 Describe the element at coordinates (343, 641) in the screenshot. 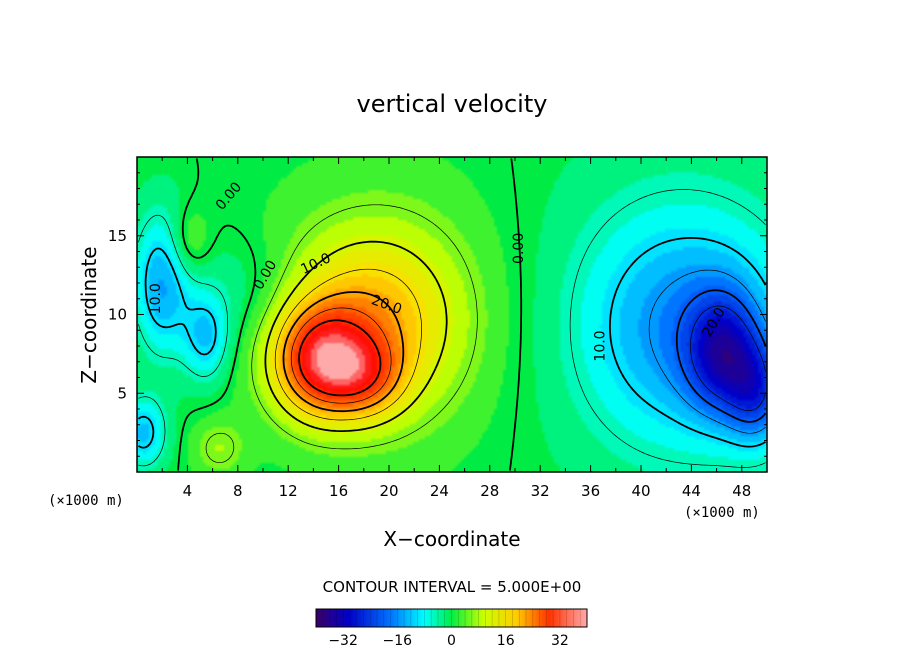

I see `colorbar-label: −32` at that location.